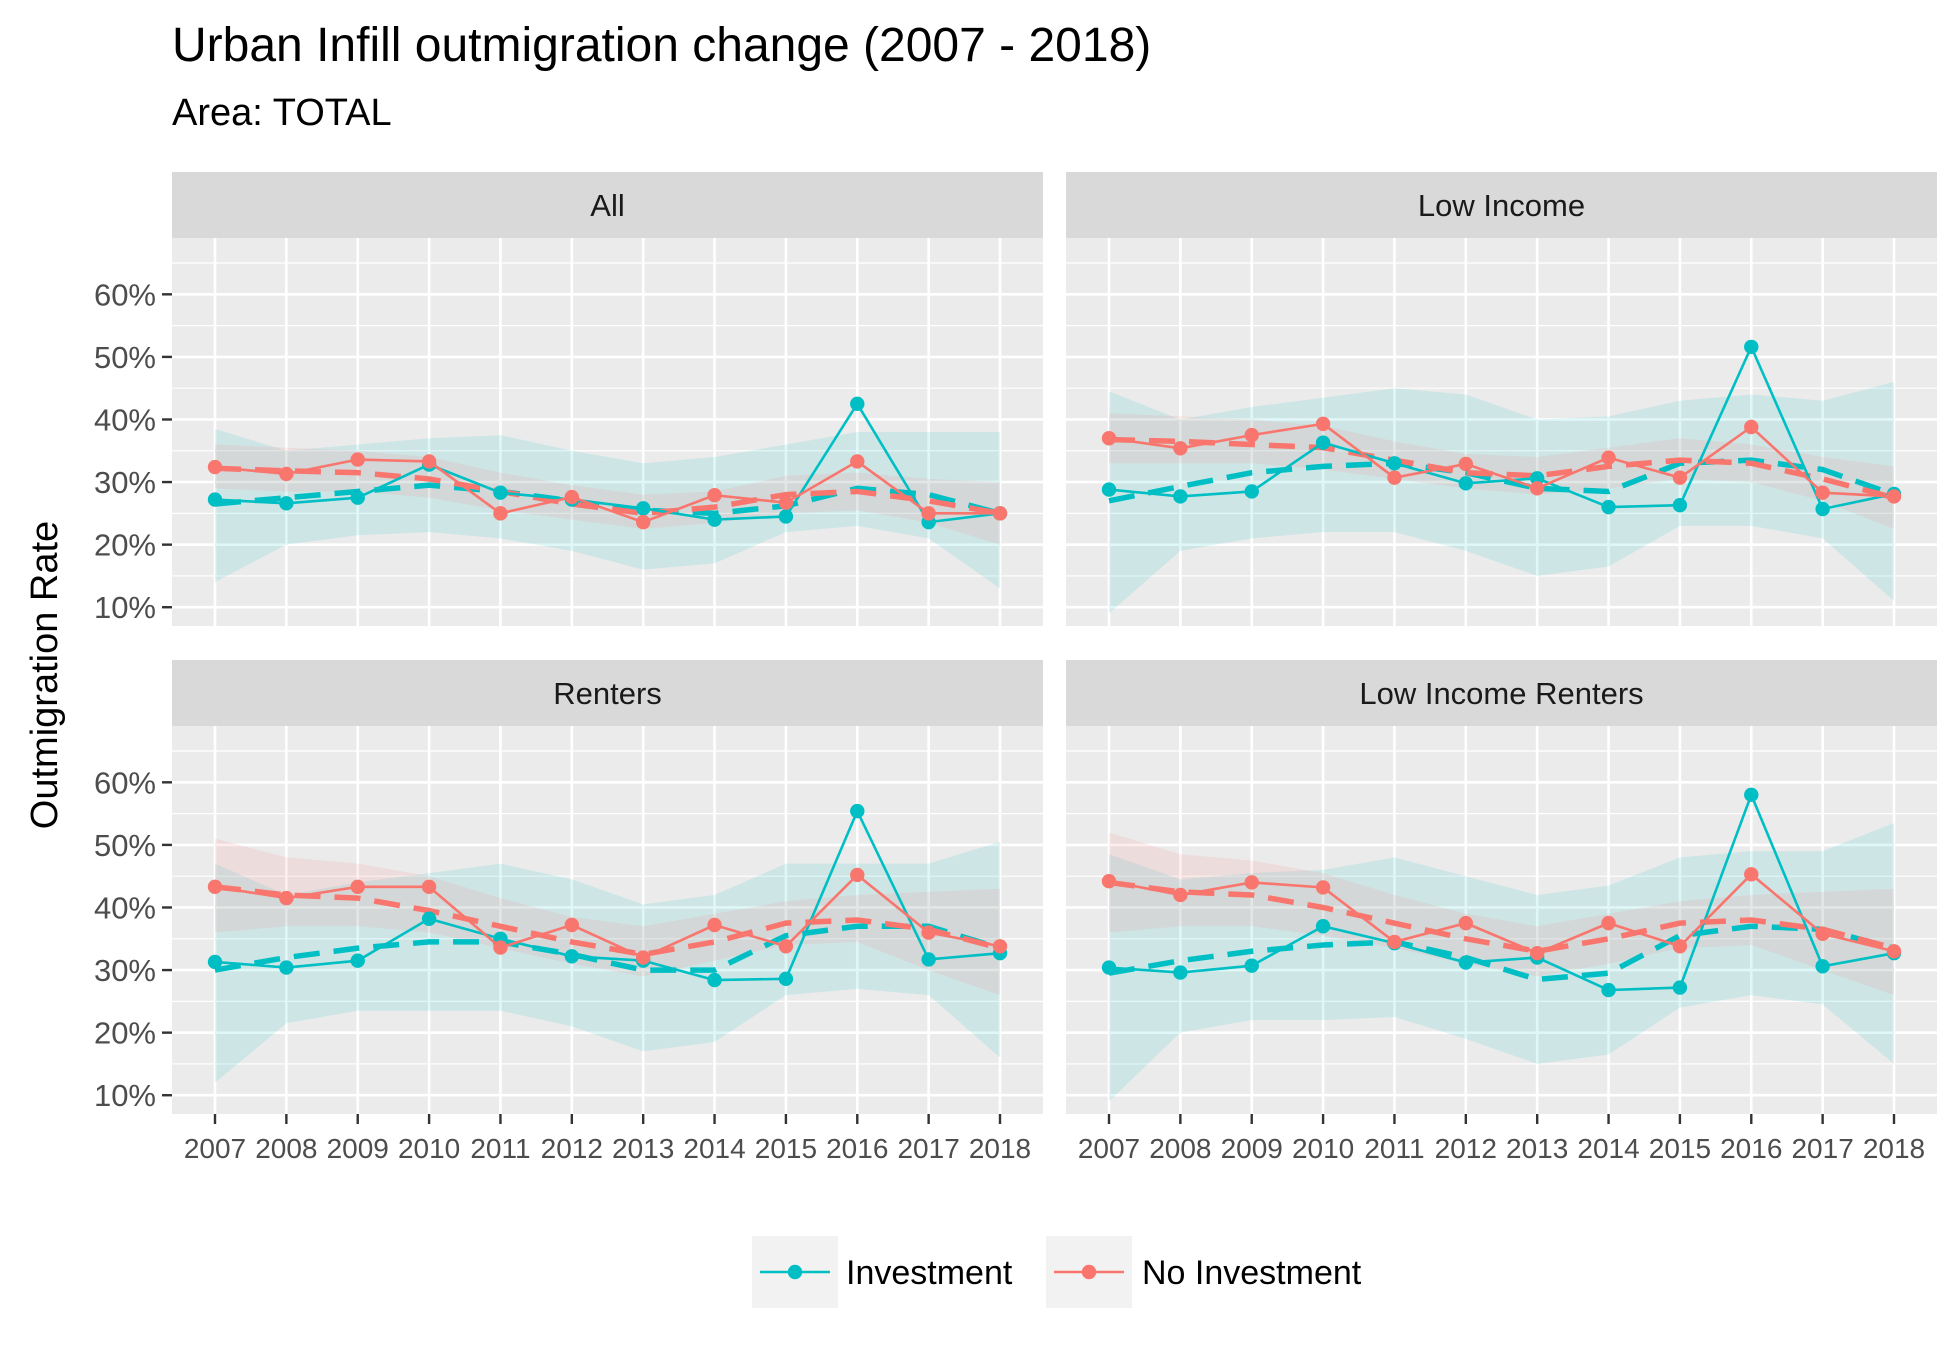  What do you see at coordinates (929, 1273) in the screenshot?
I see `legend-label: Investment` at bounding box center [929, 1273].